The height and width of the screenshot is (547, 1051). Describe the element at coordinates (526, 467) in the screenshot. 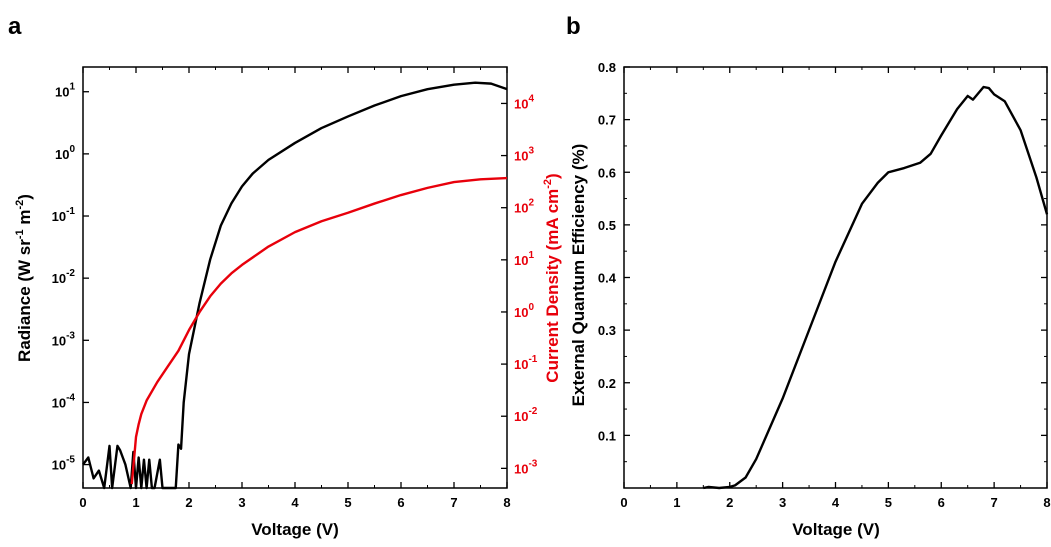

I see `y-right-tick-label: 10⁻³` at that location.